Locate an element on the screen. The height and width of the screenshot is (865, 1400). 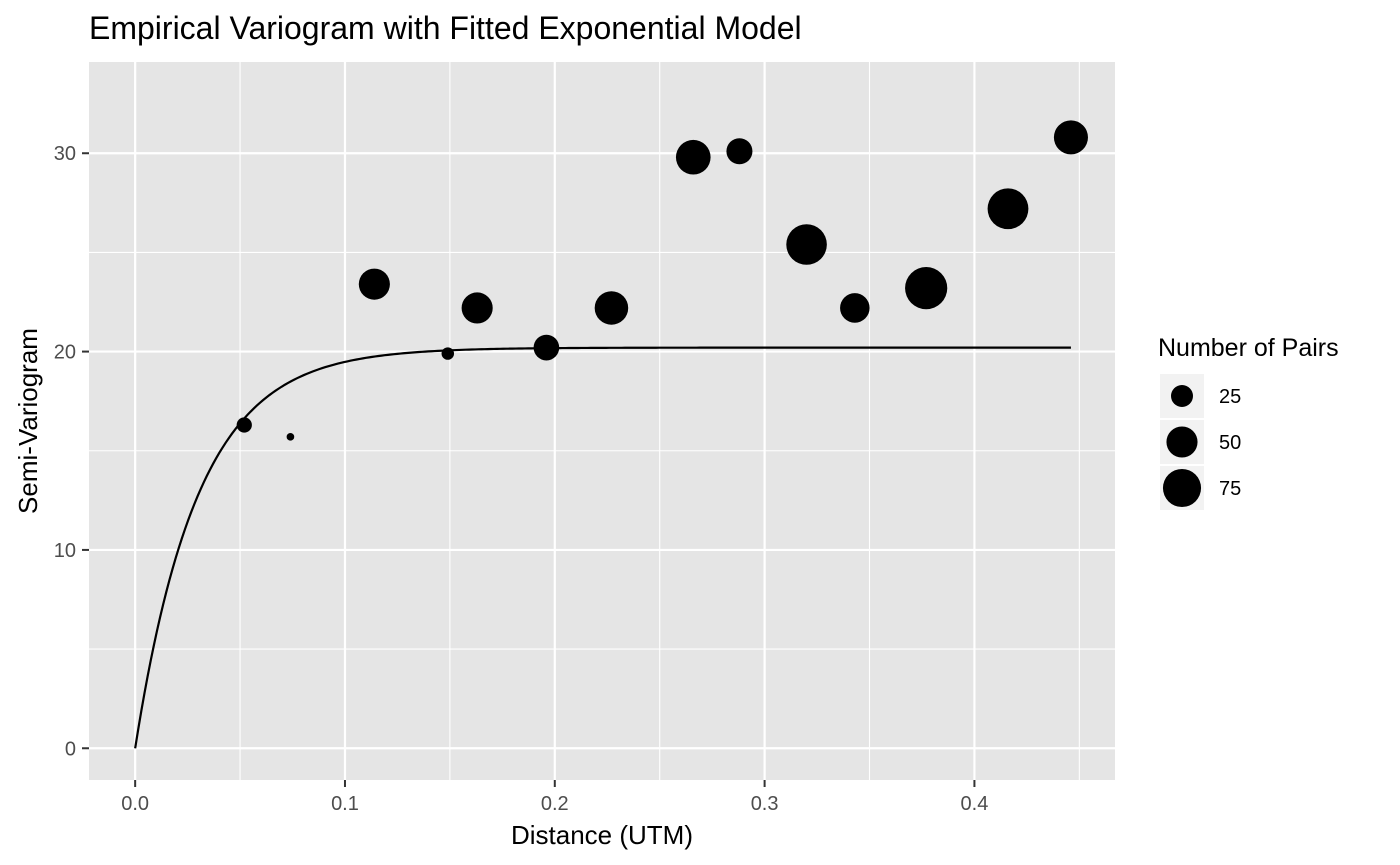
legend-title: Number of Pairs is located at coordinates (1248, 348).